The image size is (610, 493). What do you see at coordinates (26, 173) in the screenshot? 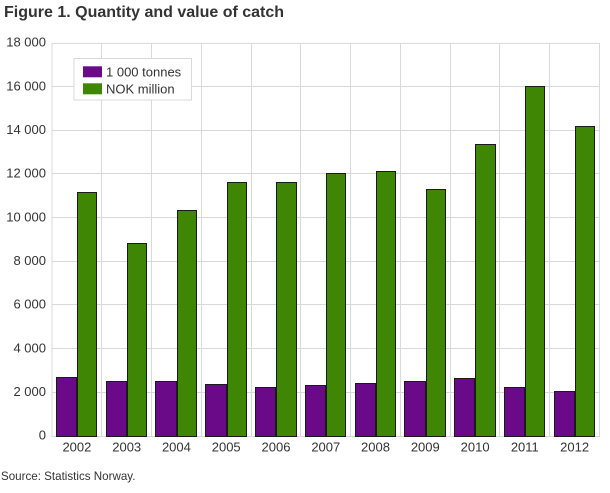
I see `svg-text: 12 000` at bounding box center [26, 173].